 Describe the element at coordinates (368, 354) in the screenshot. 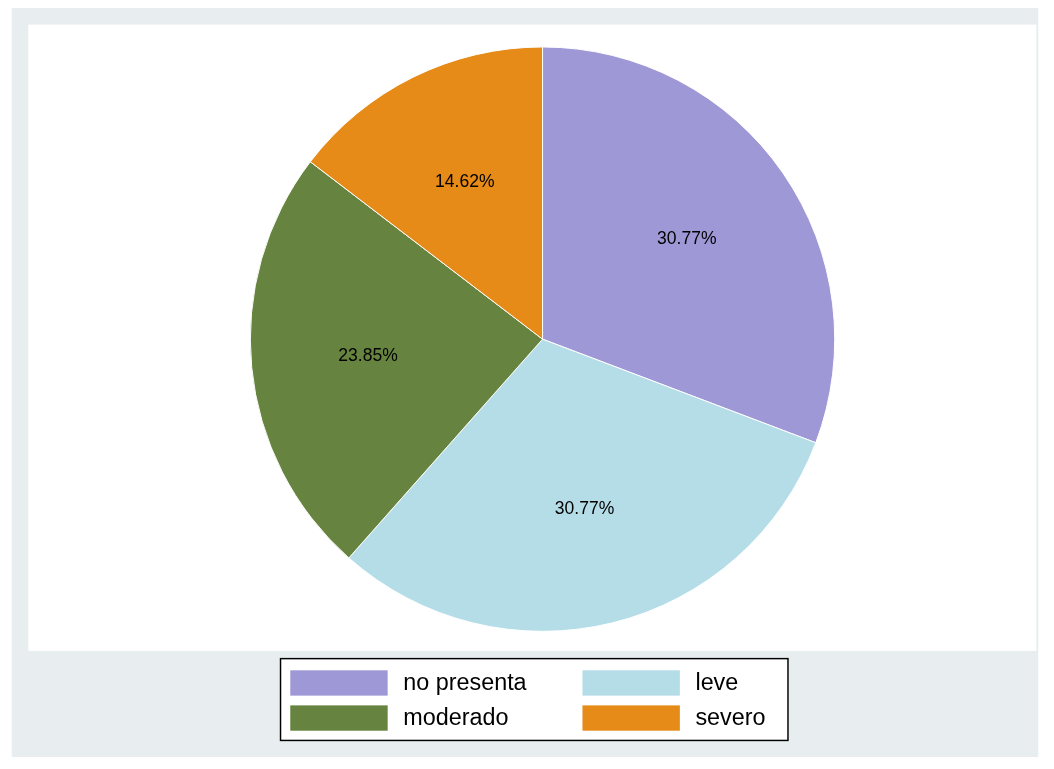

I see `data-label: 23.85%` at that location.